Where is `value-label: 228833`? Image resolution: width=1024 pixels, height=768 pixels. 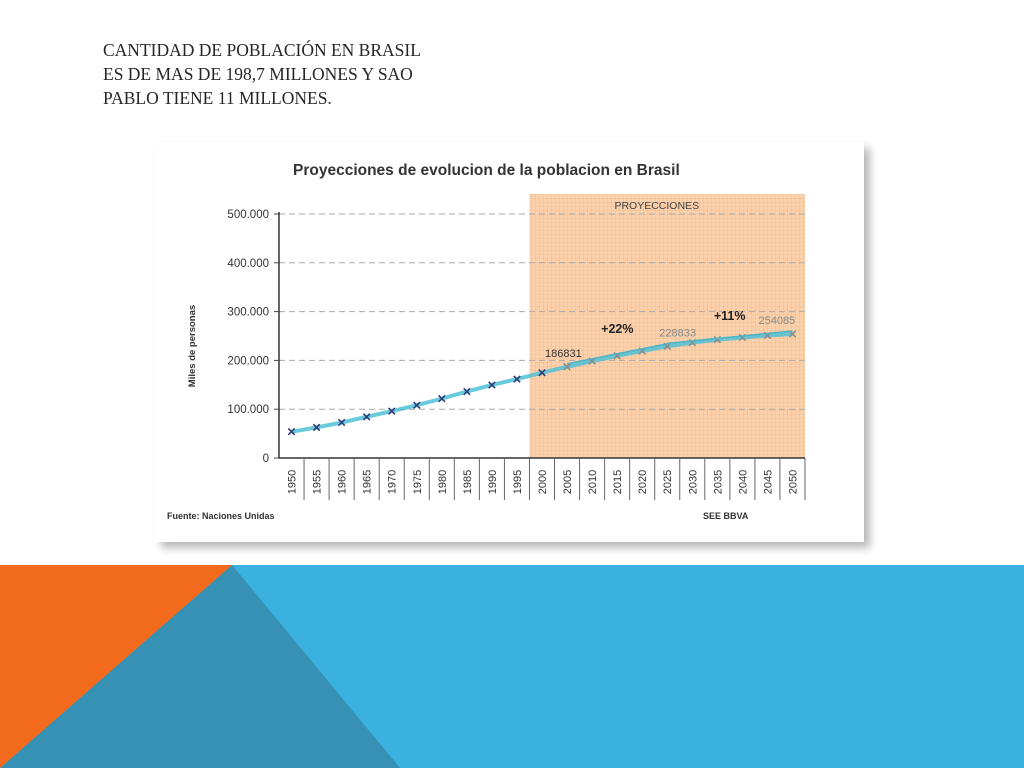
value-label: 228833 is located at coordinates (677, 333).